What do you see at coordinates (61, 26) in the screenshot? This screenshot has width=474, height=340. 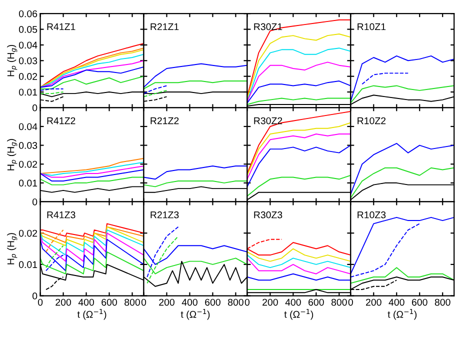 I see `text: R41Z1` at bounding box center [61, 26].